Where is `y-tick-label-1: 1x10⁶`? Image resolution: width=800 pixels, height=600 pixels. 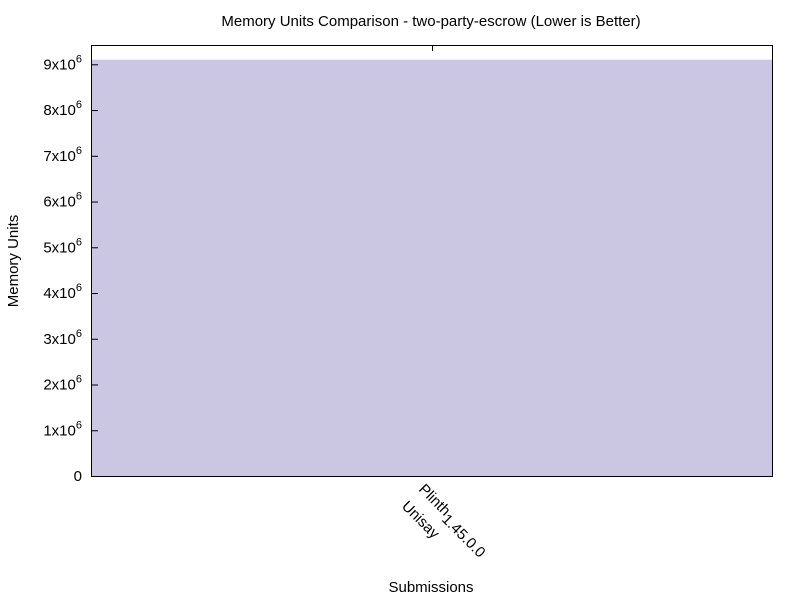 y-tick-label-1: 1x10⁶ is located at coordinates (62, 429).